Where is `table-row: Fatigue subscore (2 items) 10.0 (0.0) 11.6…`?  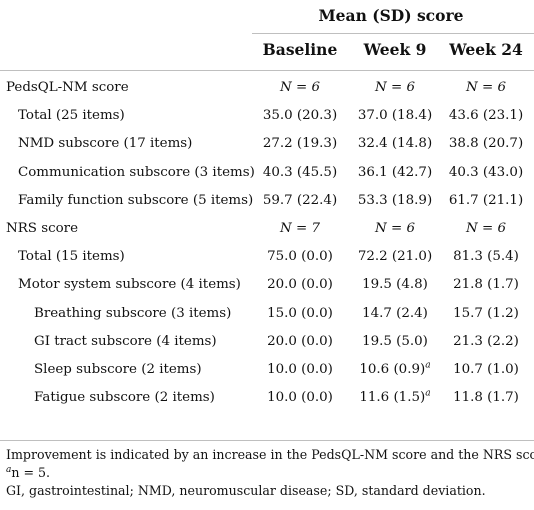
table-row: Fatigue subscore (2 items) 10.0 (0.0) 11.6… is located at coordinates (267, 398).